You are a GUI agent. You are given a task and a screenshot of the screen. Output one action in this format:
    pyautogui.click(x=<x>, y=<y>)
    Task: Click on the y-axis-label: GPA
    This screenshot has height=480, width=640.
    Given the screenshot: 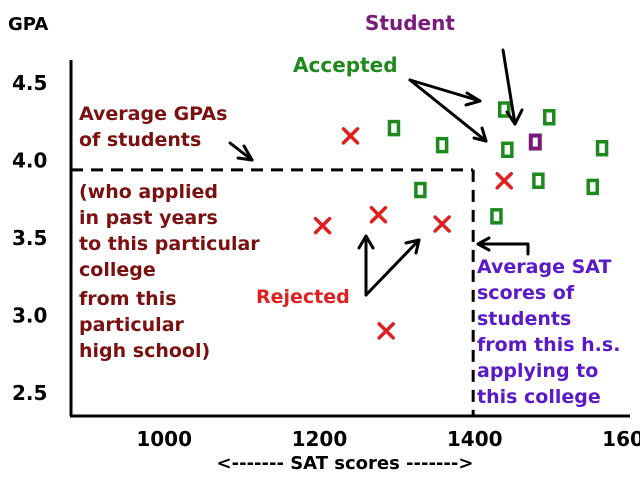 What is the action you would take?
    pyautogui.click(x=28, y=24)
    